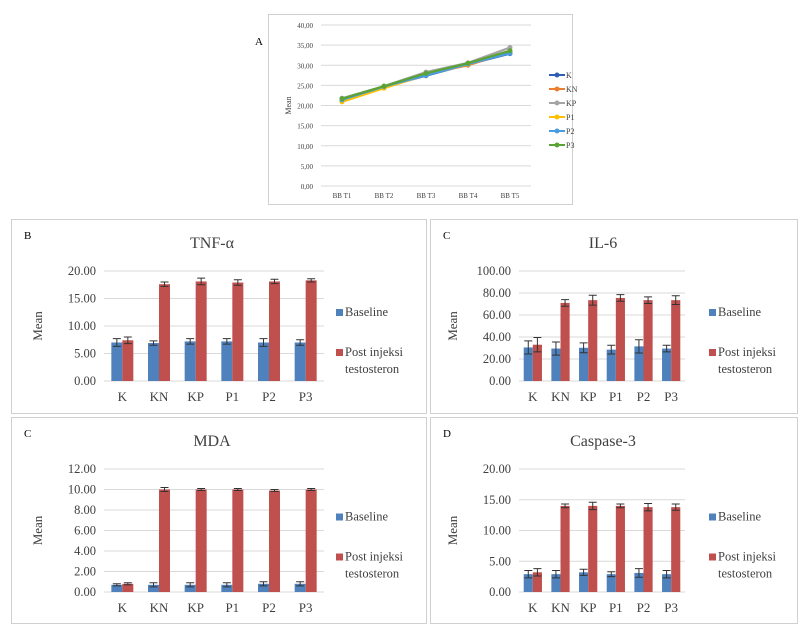  I want to click on y-tick-label: 8.00, so click(85, 510).